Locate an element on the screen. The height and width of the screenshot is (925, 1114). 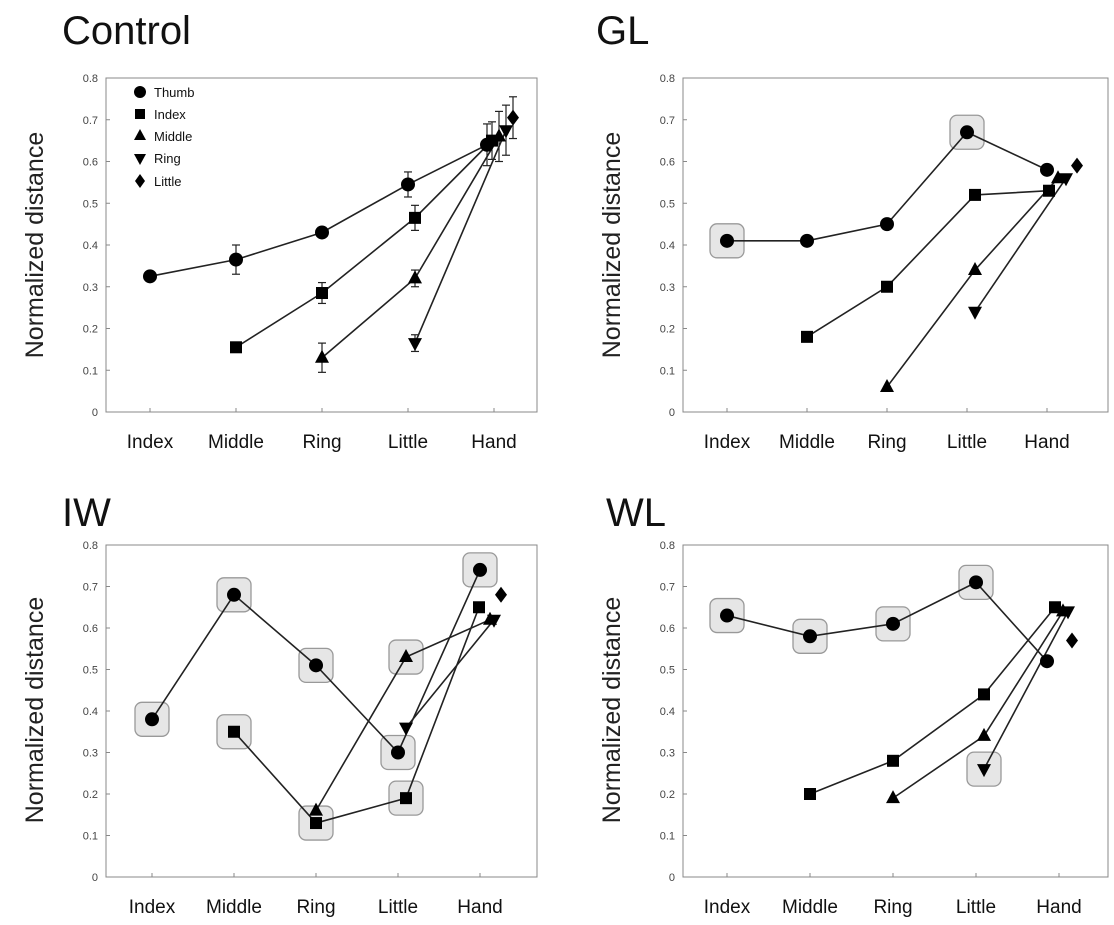
y-tick-label: 0.1 is located at coordinates (667, 371).